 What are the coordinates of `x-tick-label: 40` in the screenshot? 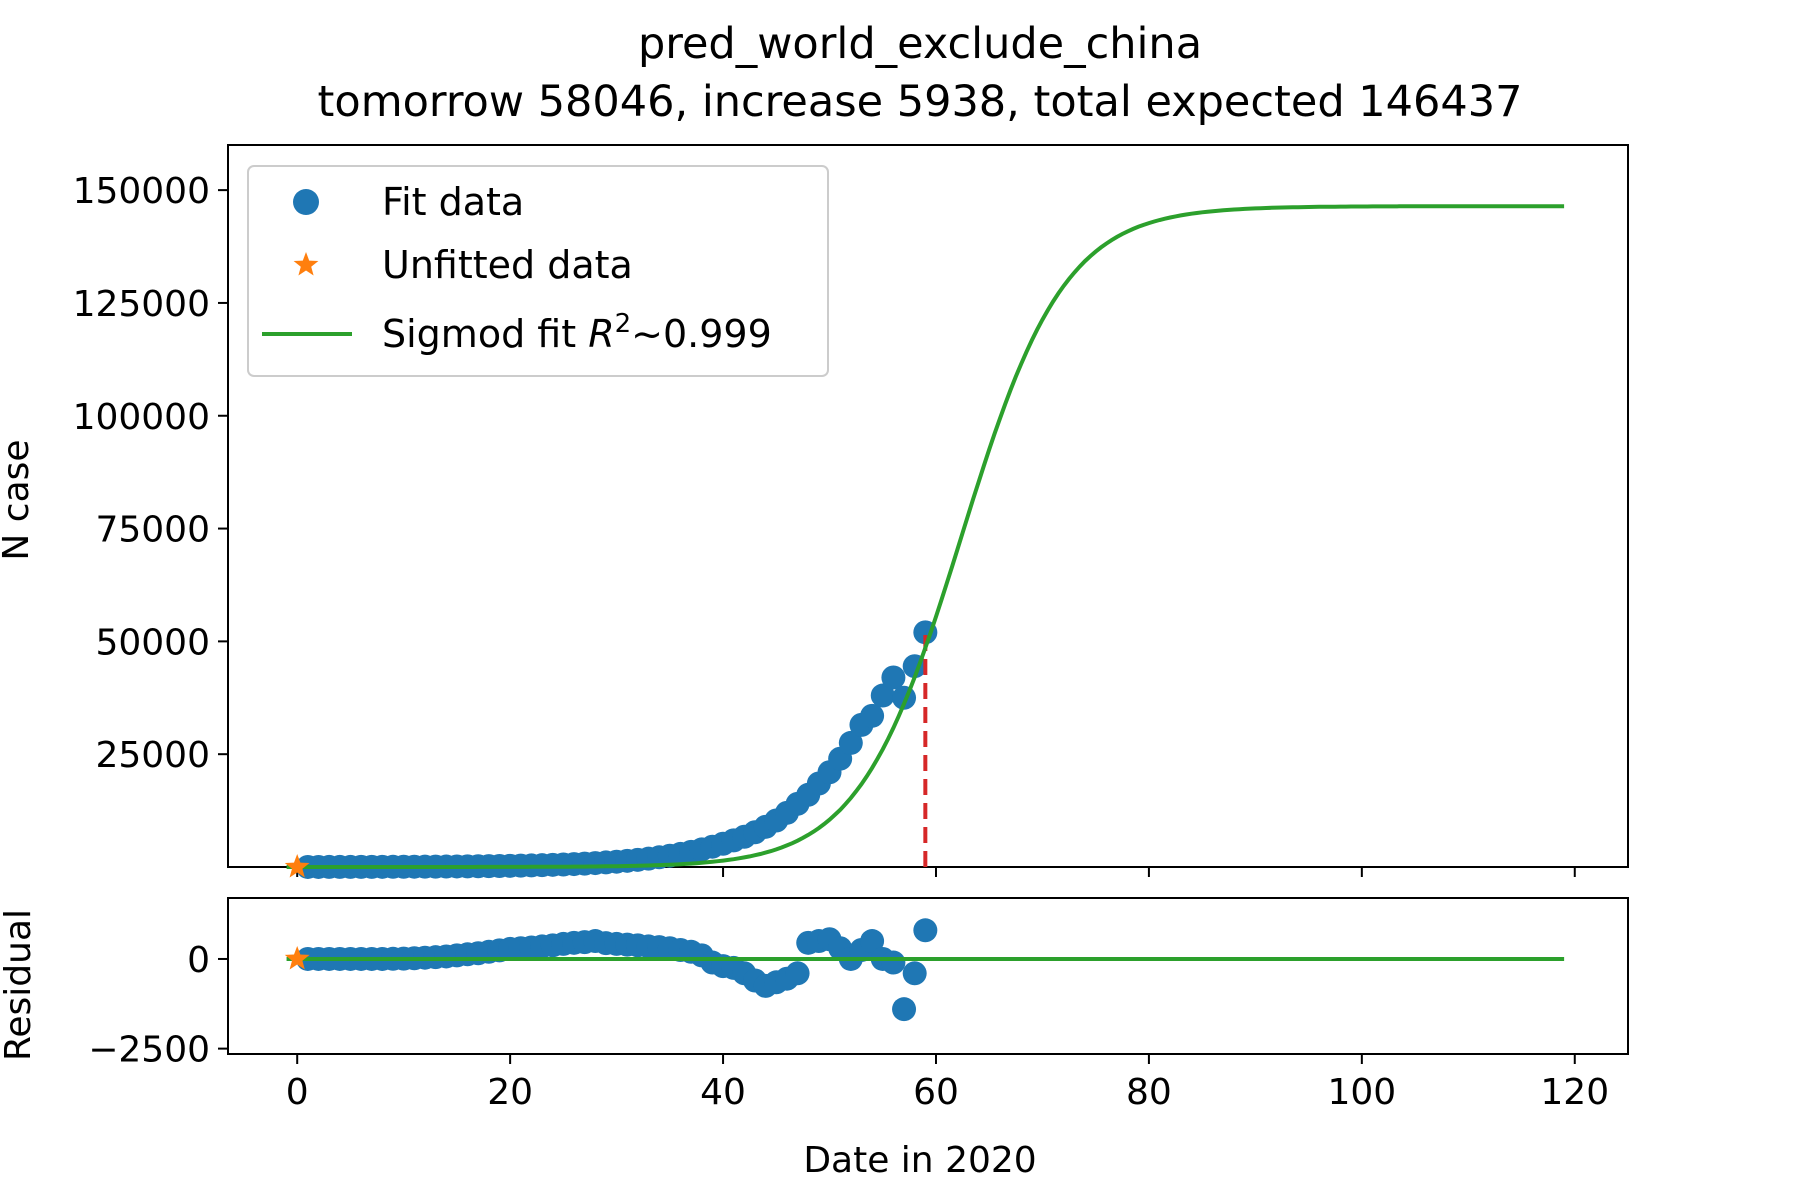 It's located at (723, 1092).